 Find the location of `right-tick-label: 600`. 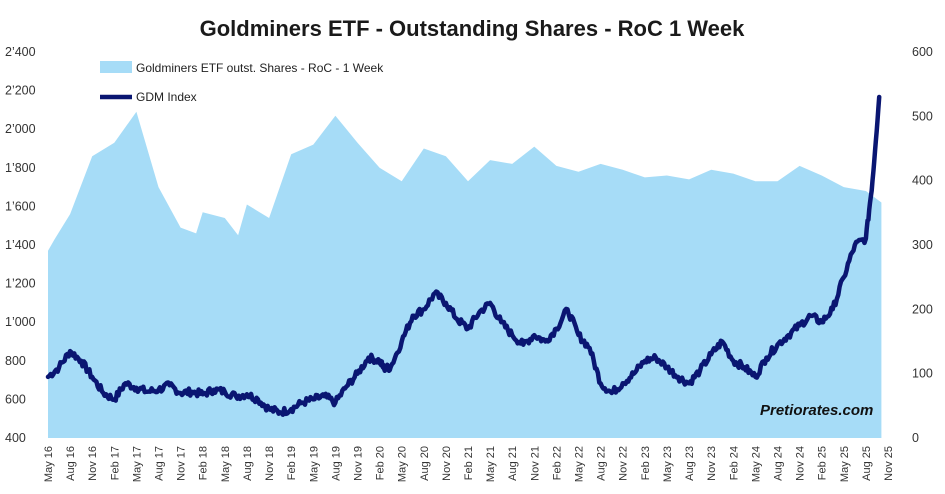

right-tick-label: 600 is located at coordinates (922, 52).